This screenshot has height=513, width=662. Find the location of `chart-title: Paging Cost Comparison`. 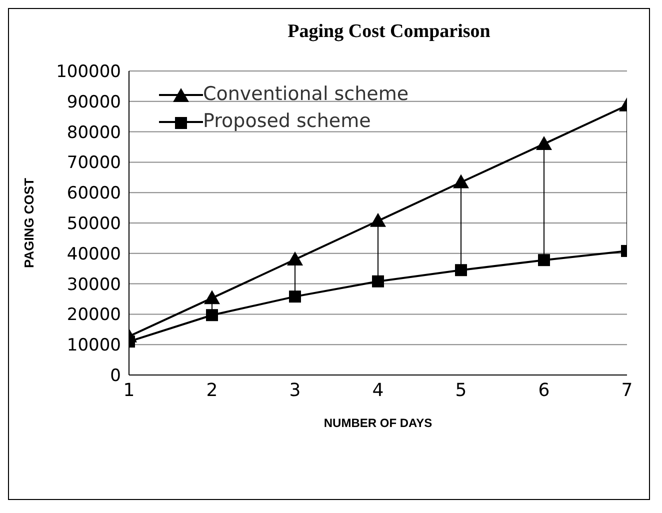

chart-title: Paging Cost Comparison is located at coordinates (389, 32).